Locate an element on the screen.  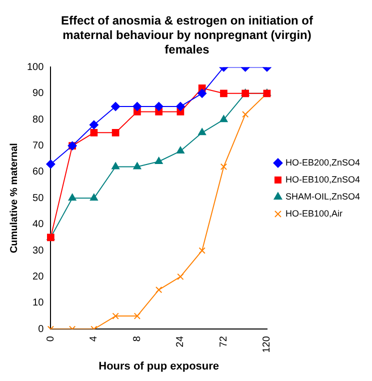
text: females is located at coordinates (187, 49).